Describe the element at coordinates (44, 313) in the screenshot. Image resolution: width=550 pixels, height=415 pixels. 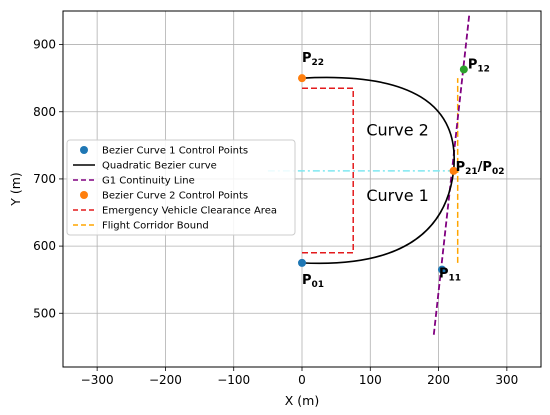
I see `y-tick-label: 500` at that location.